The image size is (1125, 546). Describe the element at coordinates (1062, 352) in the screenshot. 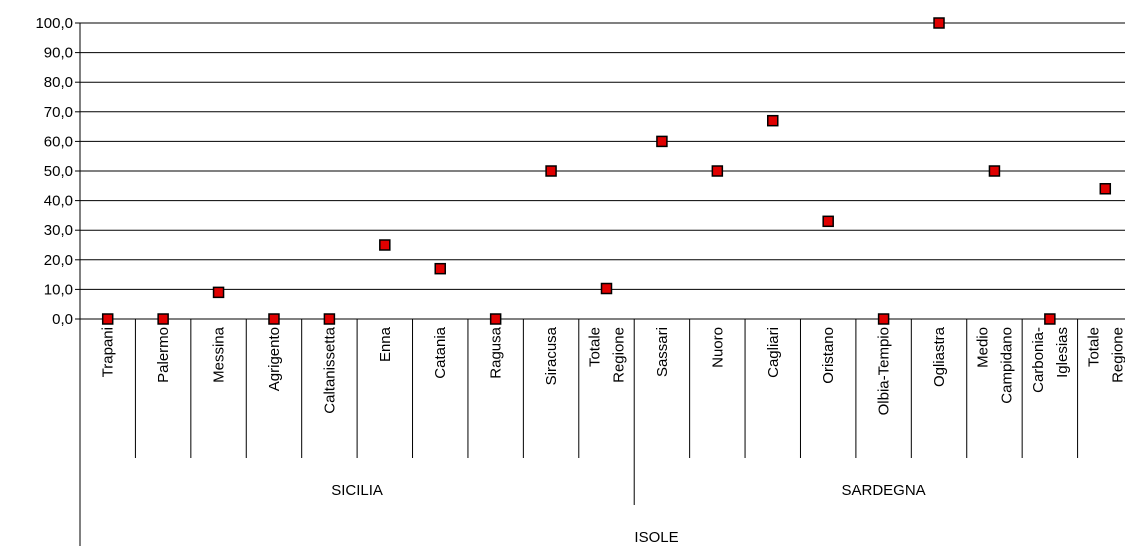

I see `category-label: Iglesias` at that location.